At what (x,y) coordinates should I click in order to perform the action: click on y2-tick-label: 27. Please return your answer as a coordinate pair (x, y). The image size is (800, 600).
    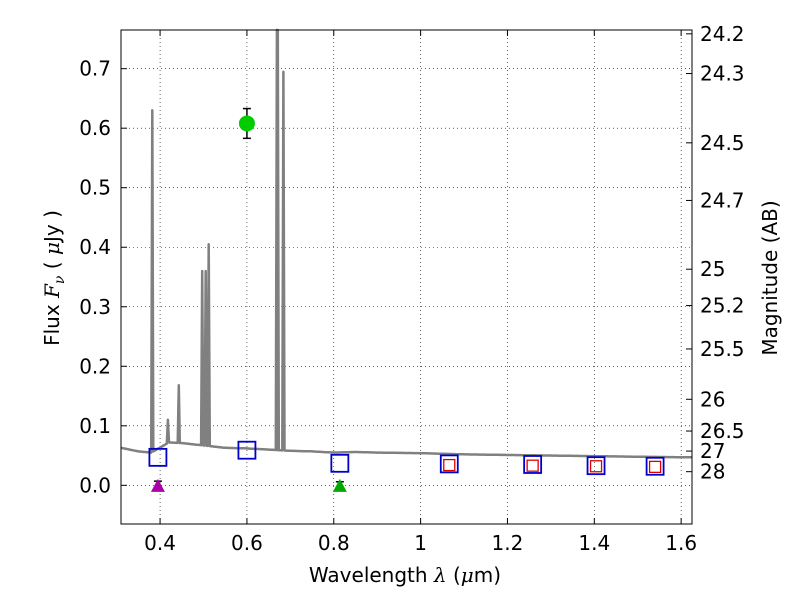
    Looking at the image, I should click on (712, 451).